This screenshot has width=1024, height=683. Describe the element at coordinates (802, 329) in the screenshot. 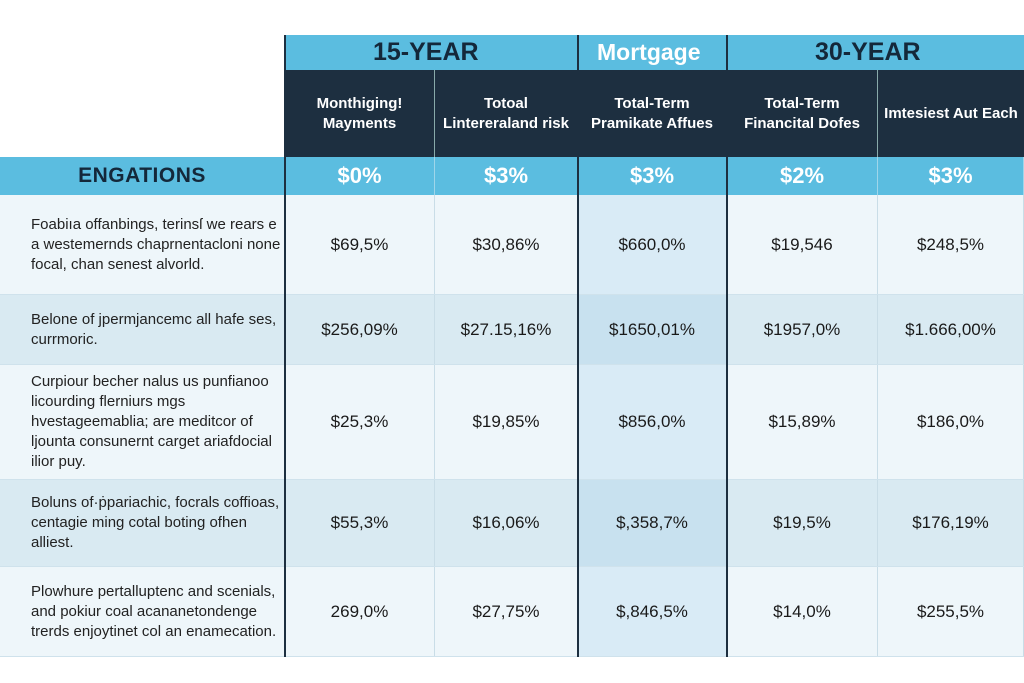

I see `row-value: $1957,0%` at that location.